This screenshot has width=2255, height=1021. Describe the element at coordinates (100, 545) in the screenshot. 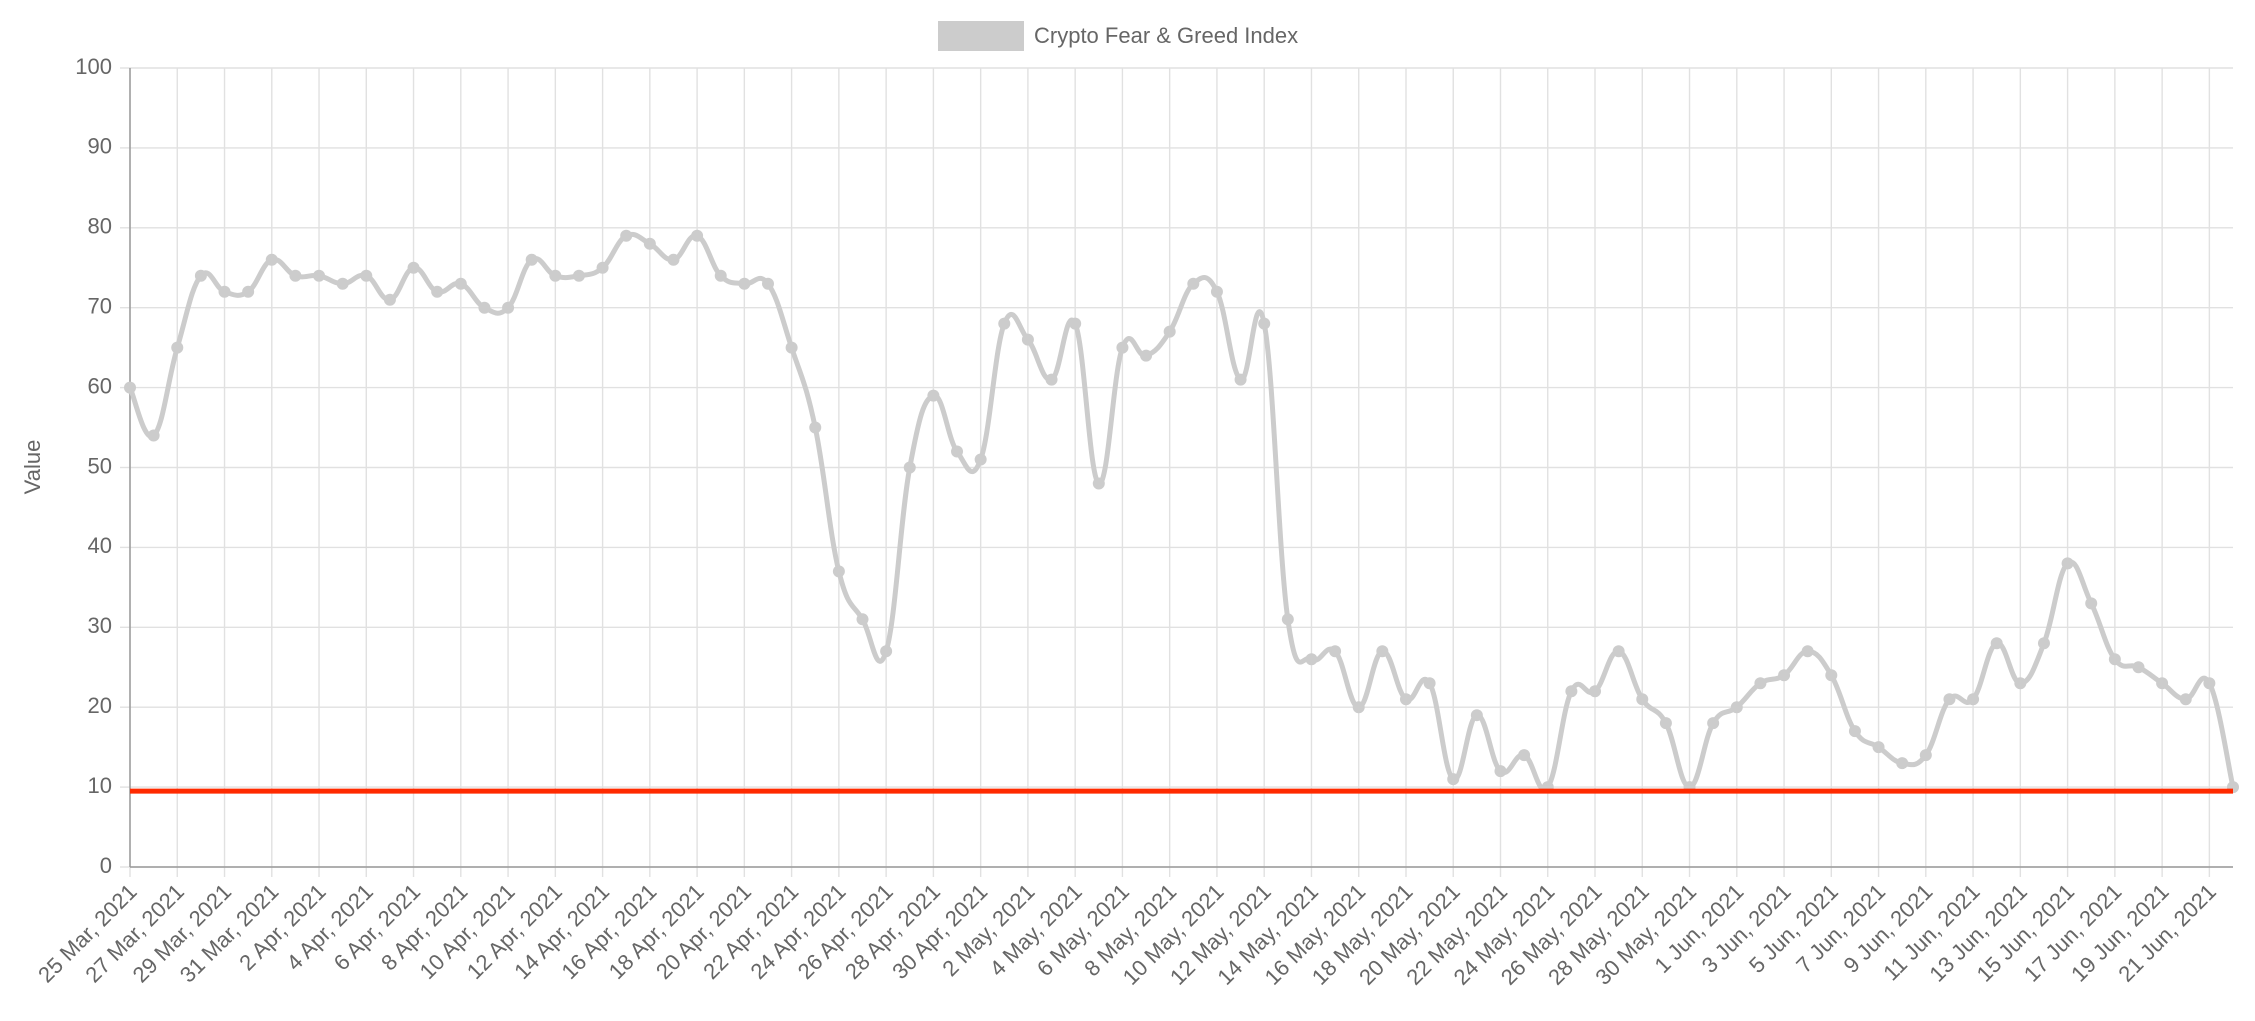

I see `y-tick-label: 40` at that location.